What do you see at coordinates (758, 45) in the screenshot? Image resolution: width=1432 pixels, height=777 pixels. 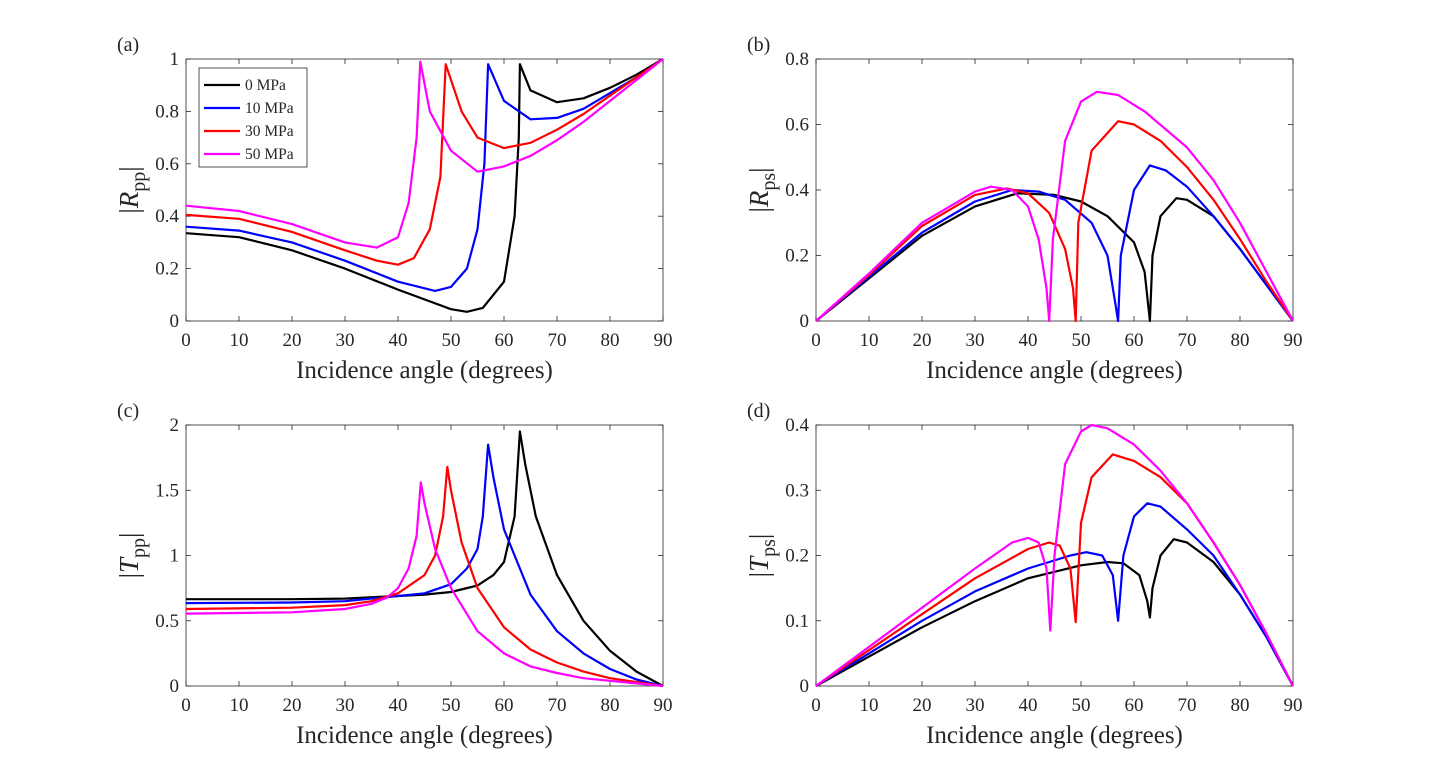 I see `panel-label: (b)` at bounding box center [758, 45].